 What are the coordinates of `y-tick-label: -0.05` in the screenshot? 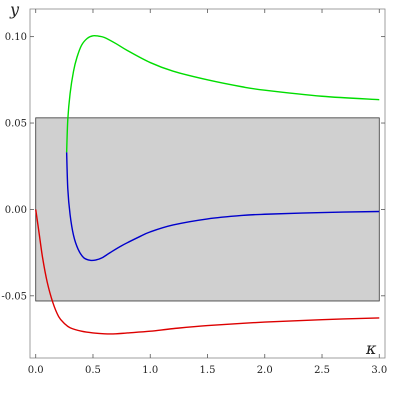 It's located at (14, 296).